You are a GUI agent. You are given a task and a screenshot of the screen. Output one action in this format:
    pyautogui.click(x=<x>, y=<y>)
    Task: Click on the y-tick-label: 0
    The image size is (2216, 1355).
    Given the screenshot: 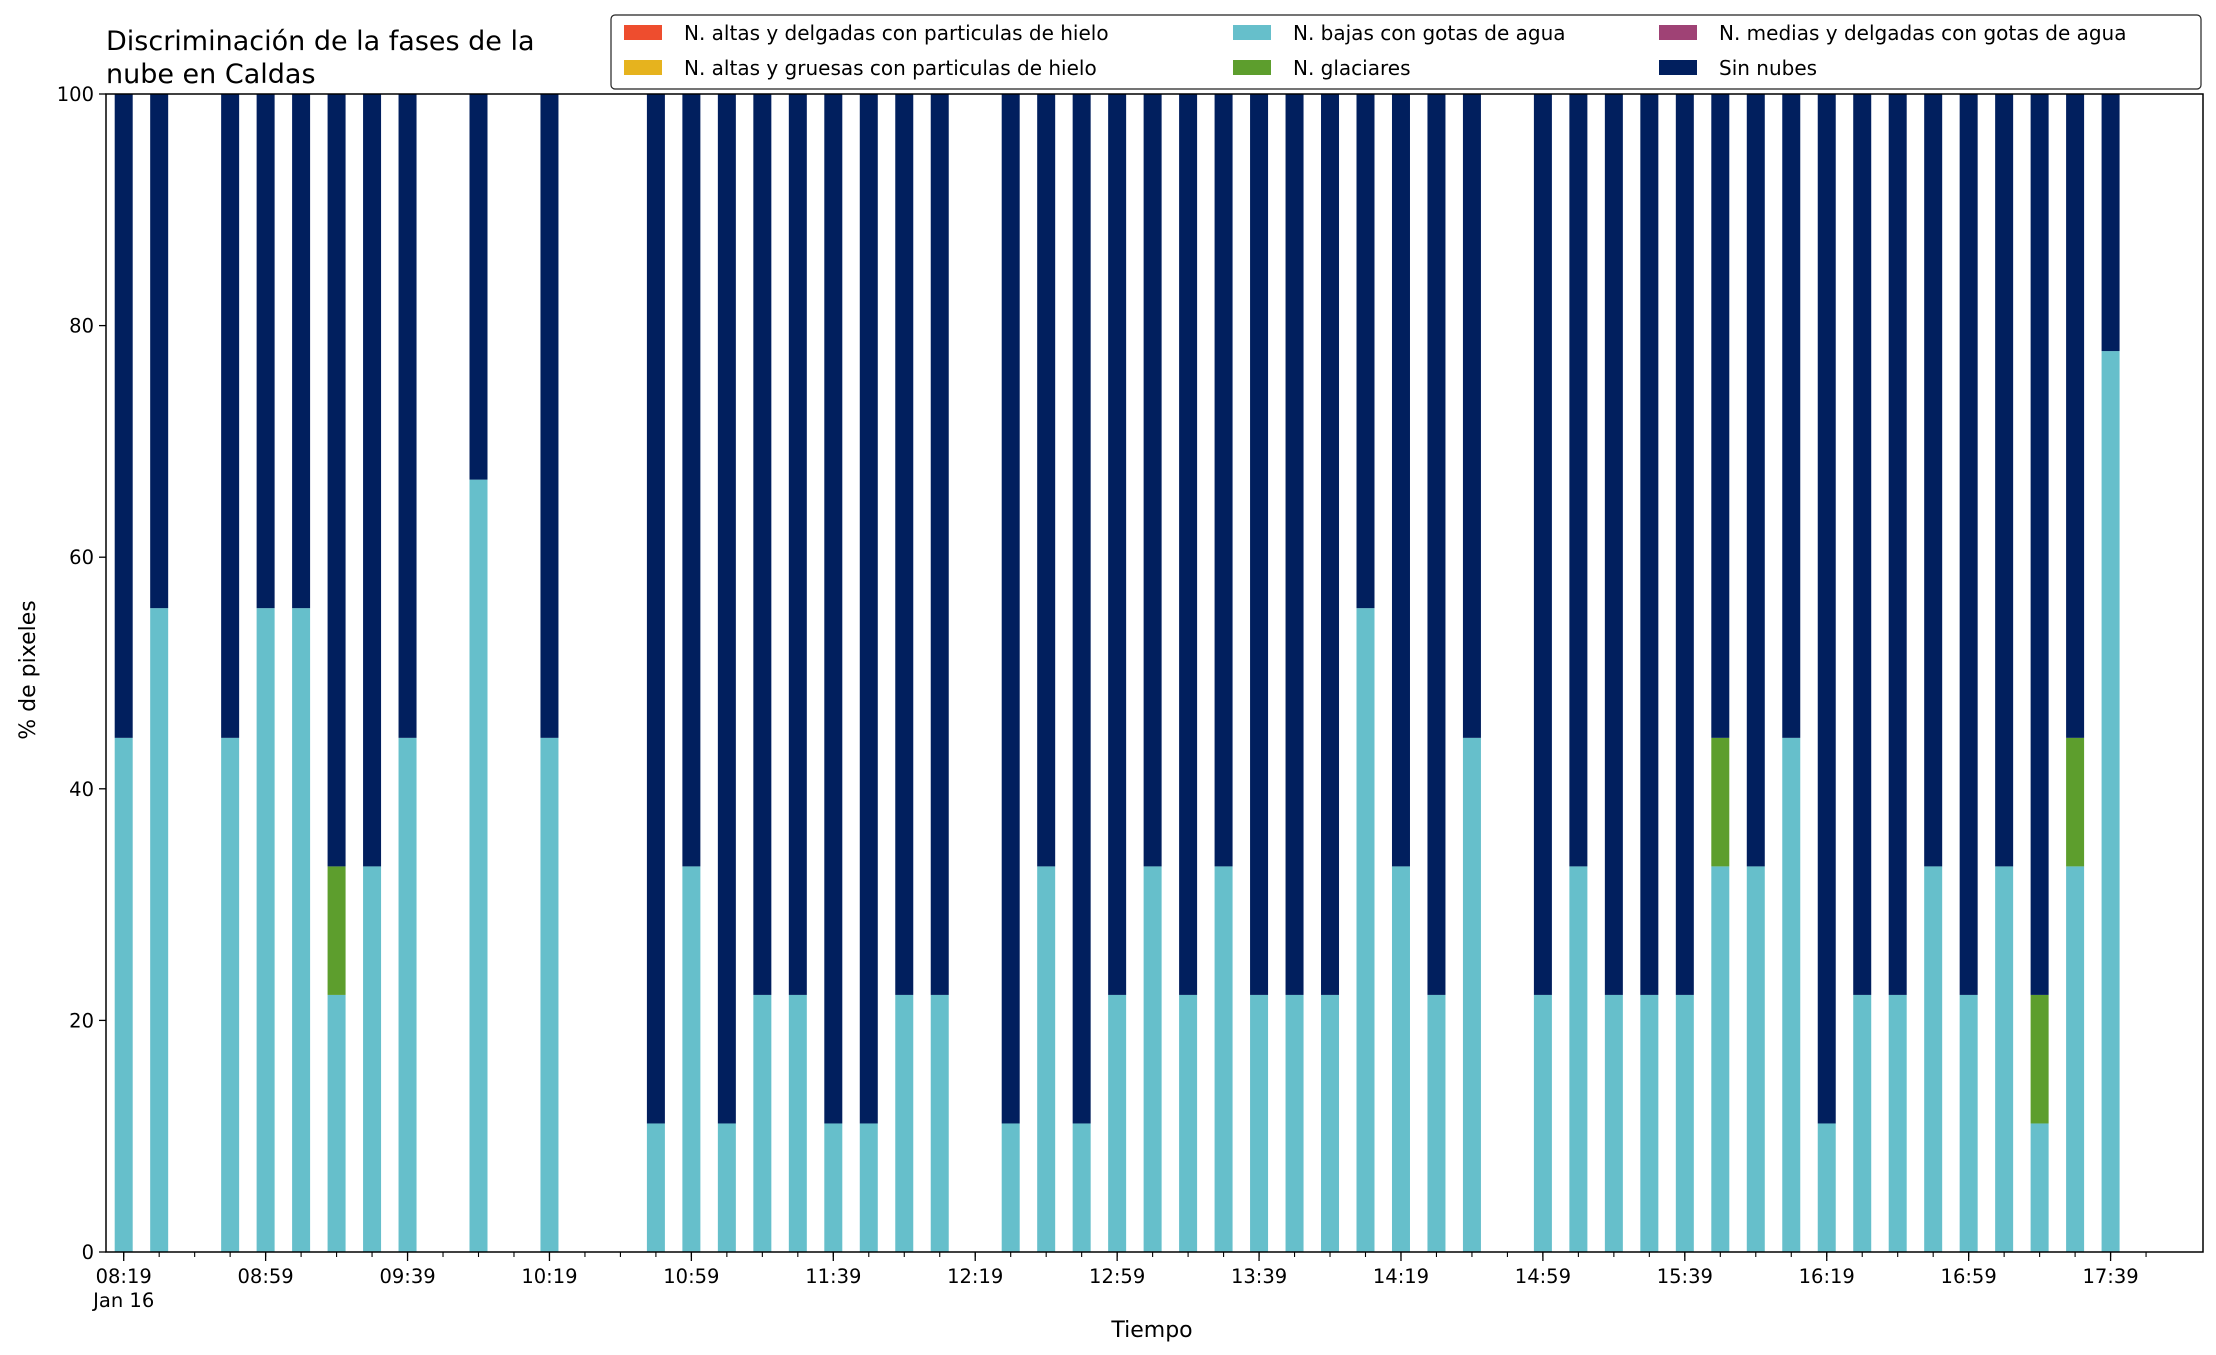 What is the action you would take?
    pyautogui.click(x=88, y=1252)
    